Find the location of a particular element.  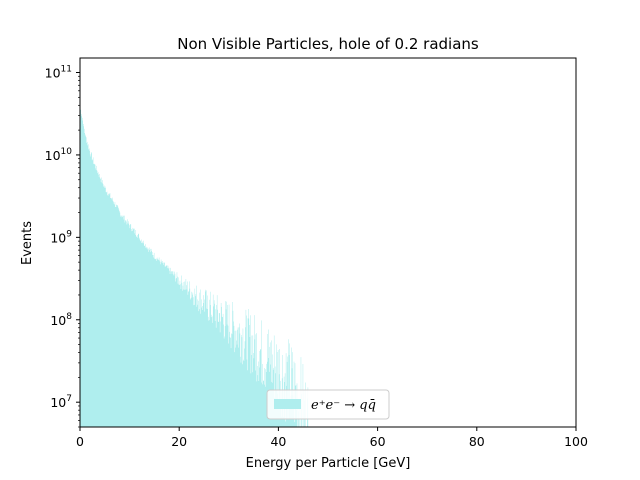

y-tick-label: 10¹¹ is located at coordinates (58, 73).